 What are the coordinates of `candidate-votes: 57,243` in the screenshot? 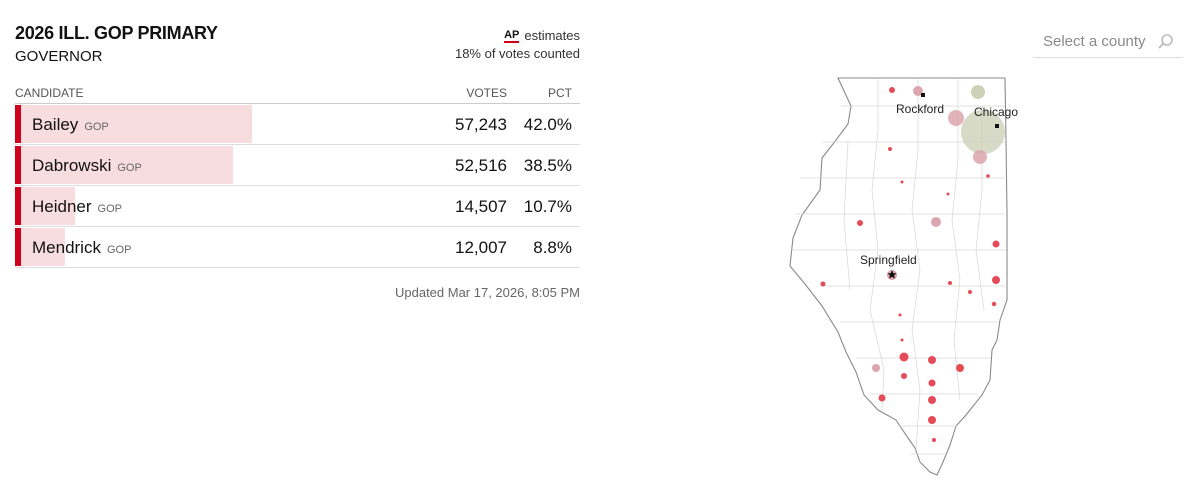 It's located at (481, 124).